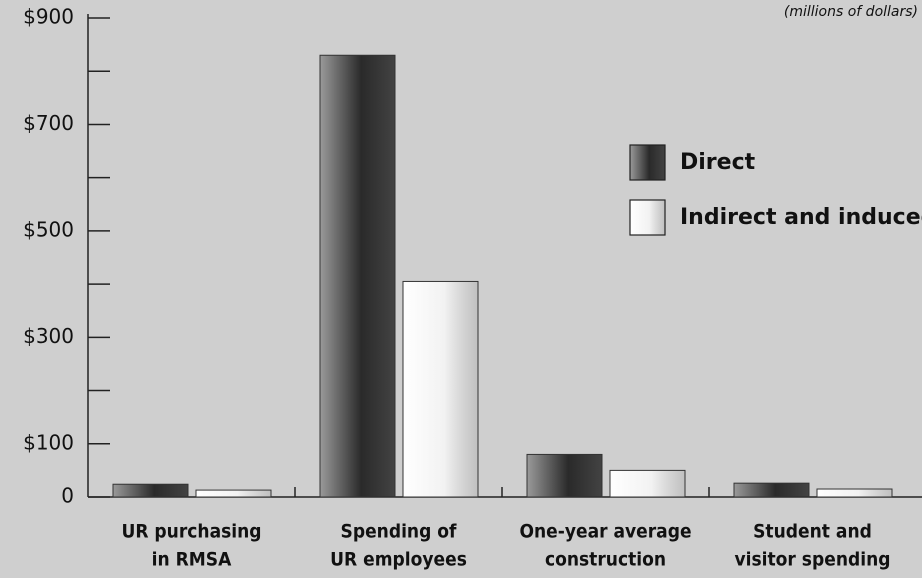  I want to click on x-tick-label: visitor spending, so click(812, 560).